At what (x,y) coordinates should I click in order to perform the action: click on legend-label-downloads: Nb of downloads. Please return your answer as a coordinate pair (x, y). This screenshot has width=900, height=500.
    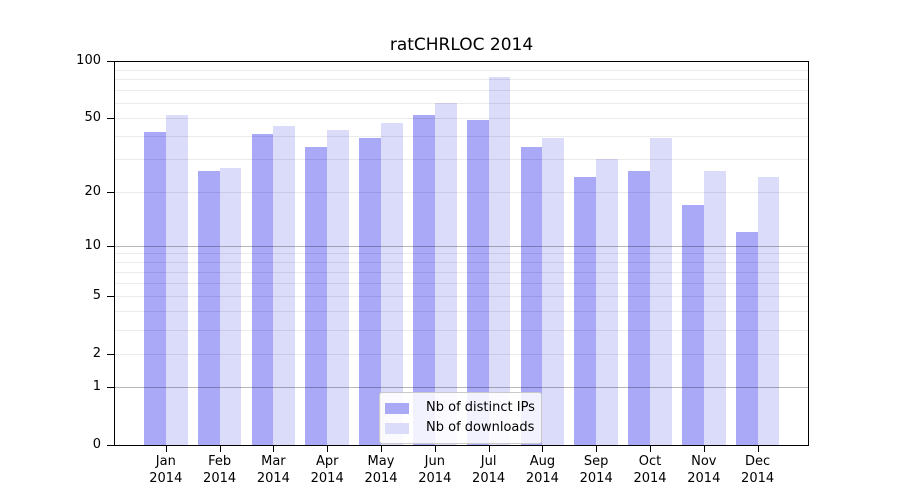
    Looking at the image, I should click on (480, 427).